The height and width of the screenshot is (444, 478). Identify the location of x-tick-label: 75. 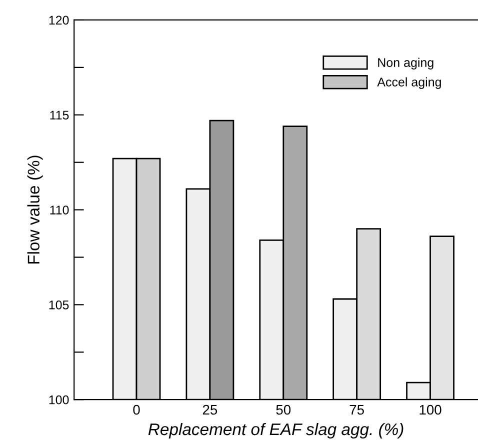
(357, 409).